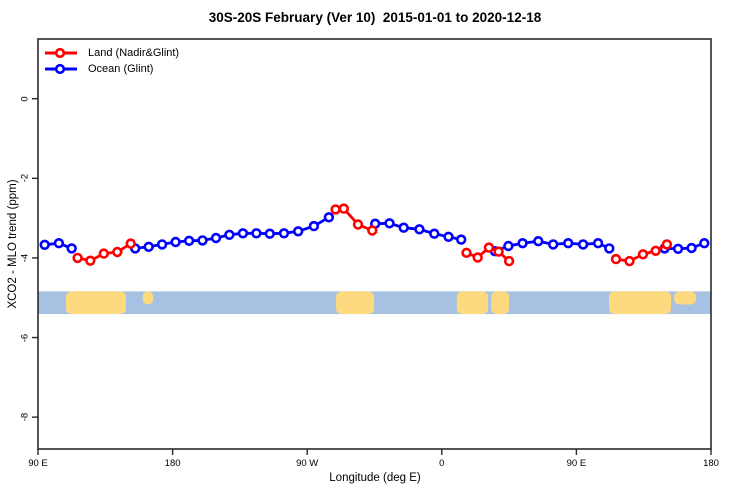  I want to click on legend-label: Ocean (Glint), so click(121, 68).